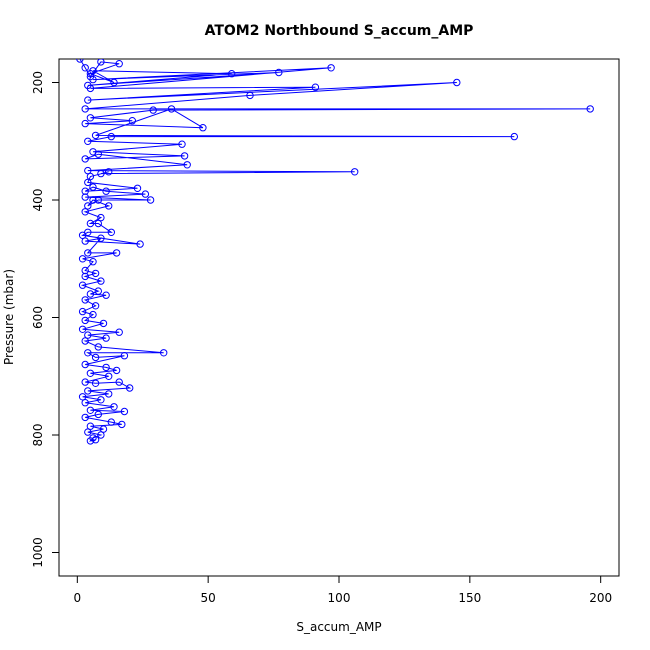 This screenshot has width=650, height=650. What do you see at coordinates (338, 627) in the screenshot?
I see `x-axis-label: S_accum_AMP` at bounding box center [338, 627].